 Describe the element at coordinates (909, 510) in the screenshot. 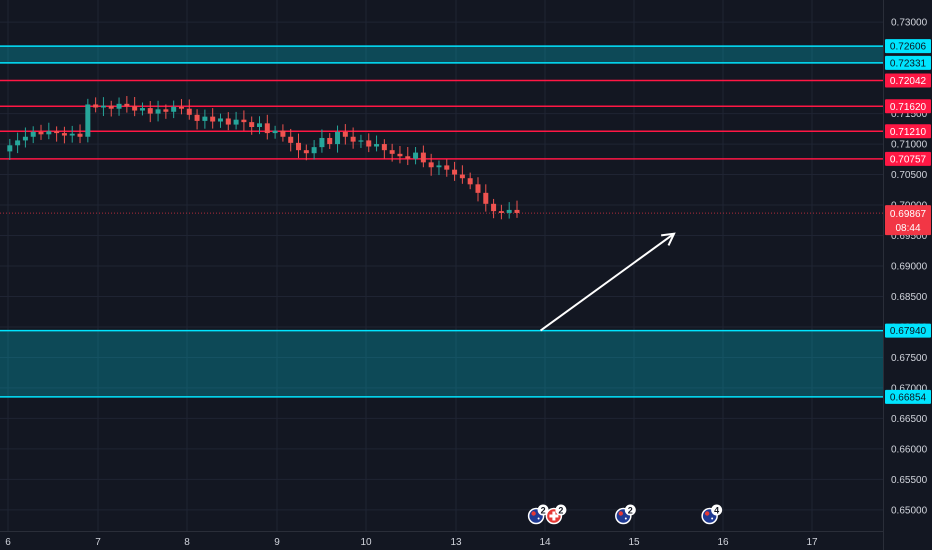

I see `y-tick-label: 0.65000` at that location.